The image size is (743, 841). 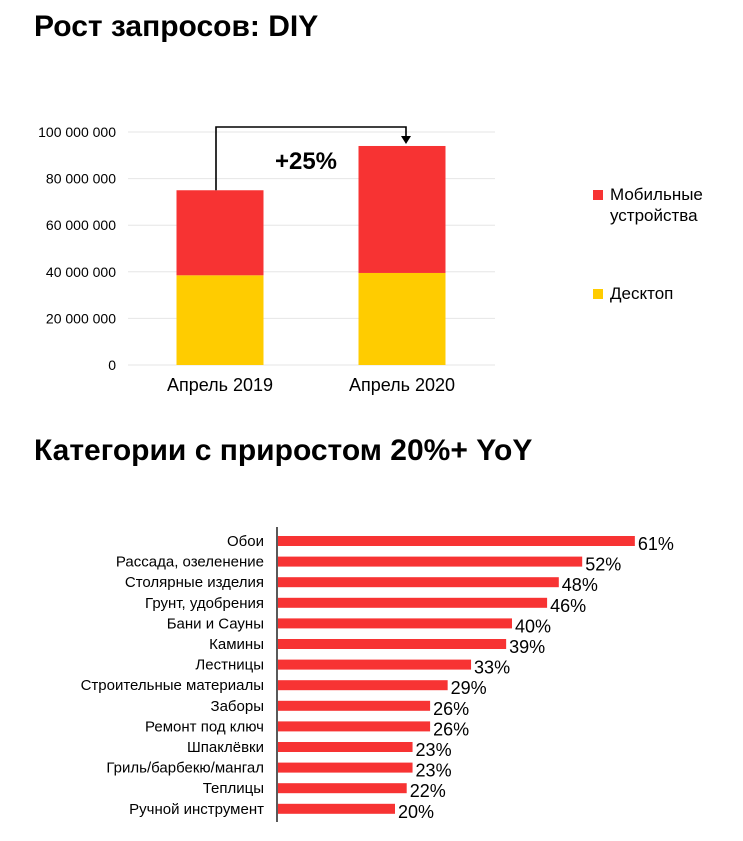 I want to click on category-label: Гриль/барбекю/мангал, so click(x=185, y=768).